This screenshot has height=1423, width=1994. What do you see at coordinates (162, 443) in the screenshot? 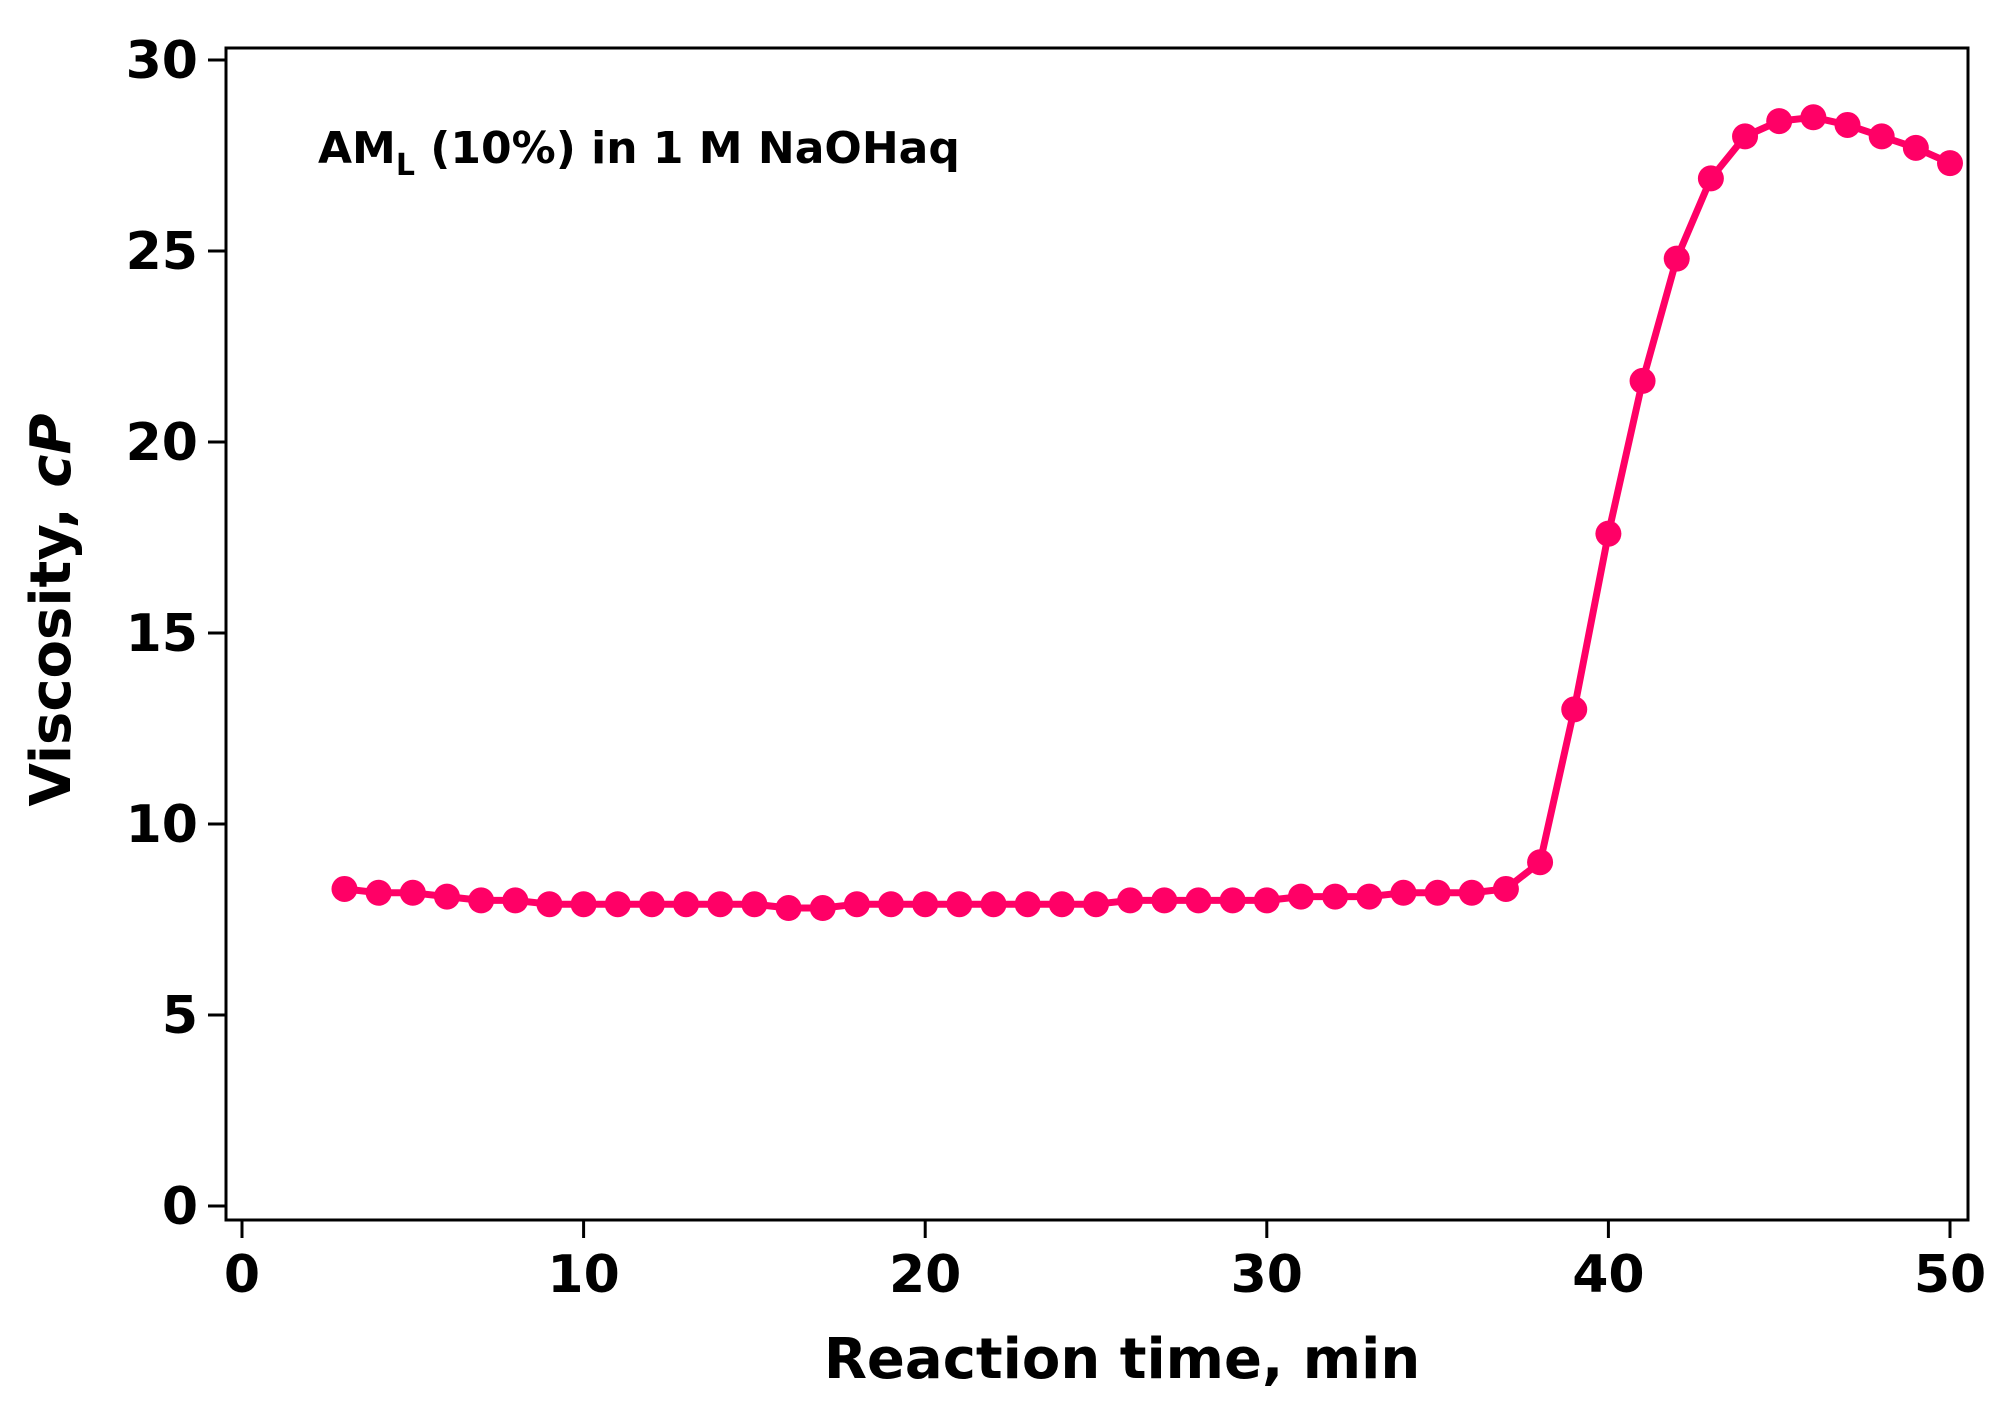
I see `y-tick-label: 20` at bounding box center [162, 443].